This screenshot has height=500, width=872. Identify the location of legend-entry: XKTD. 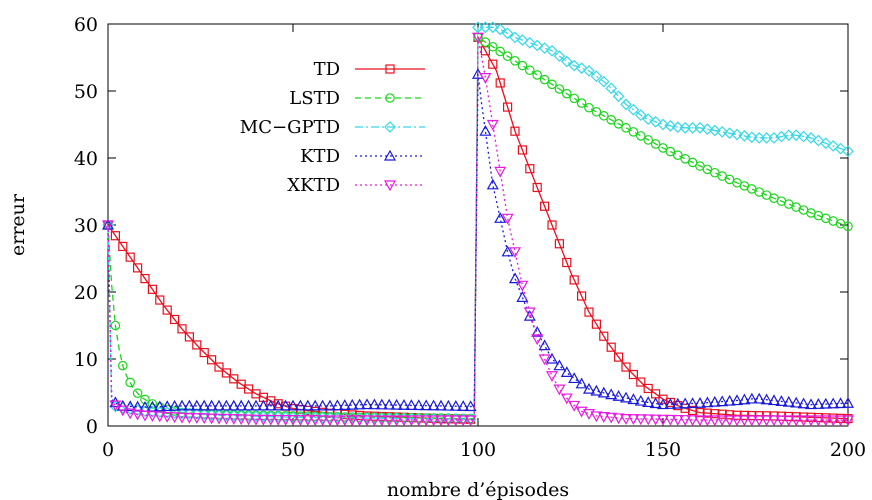
(356, 185).